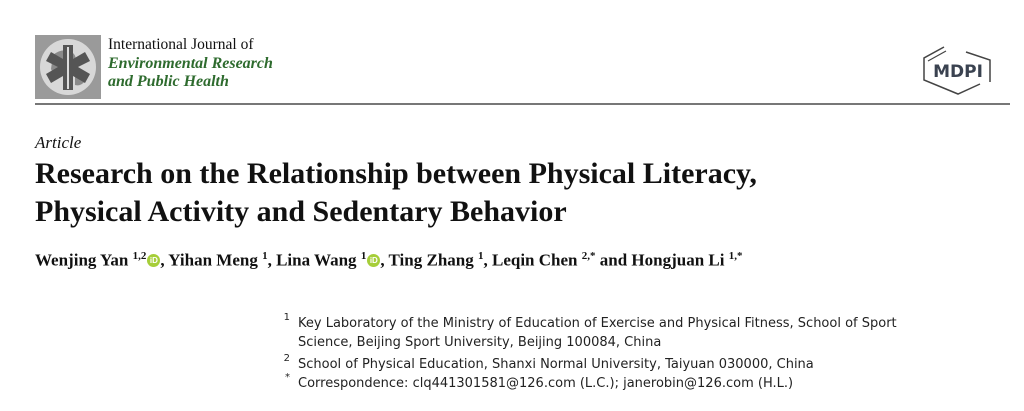 The height and width of the screenshot is (411, 1024). I want to click on mdpi-logo: MDPI, so click(958, 72).